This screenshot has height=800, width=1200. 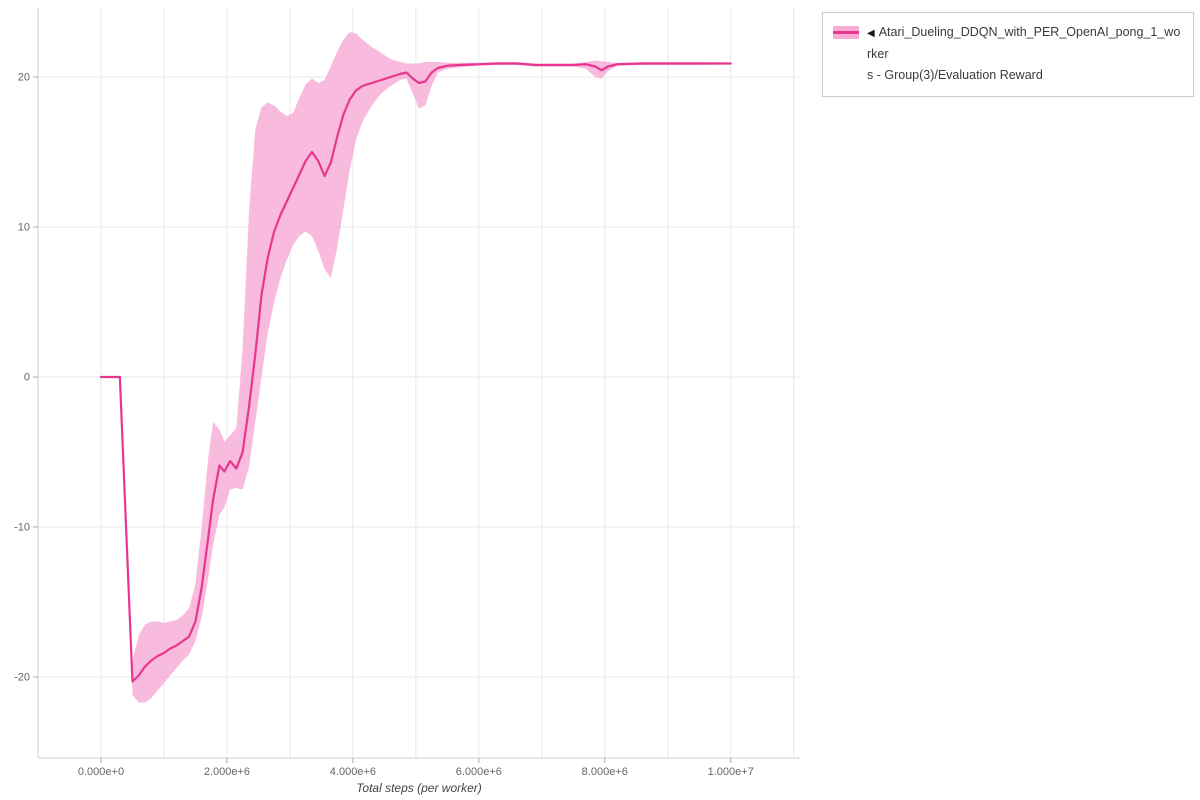 What do you see at coordinates (871, 33) in the screenshot?
I see `legend-marker-icon: ◀` at bounding box center [871, 33].